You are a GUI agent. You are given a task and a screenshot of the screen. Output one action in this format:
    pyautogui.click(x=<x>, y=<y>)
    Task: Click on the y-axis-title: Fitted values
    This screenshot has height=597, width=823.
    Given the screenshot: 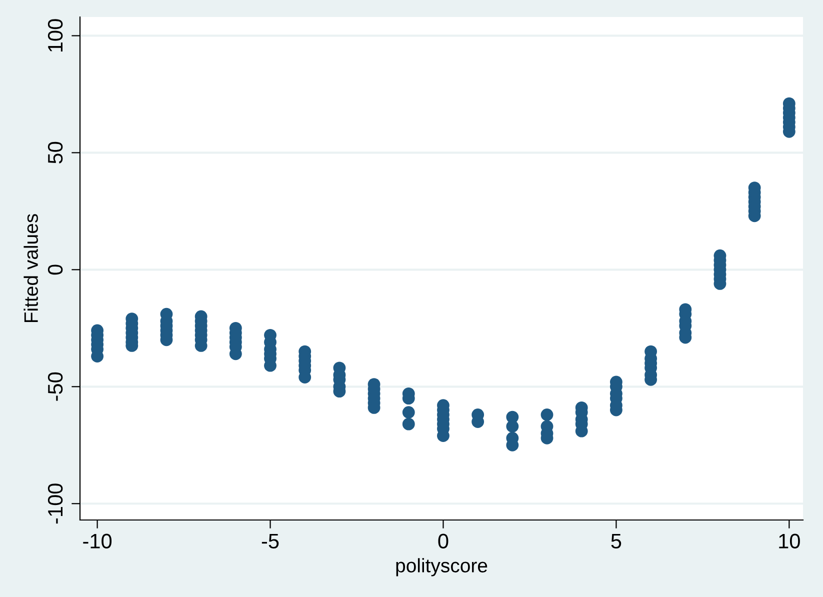 What is the action you would take?
    pyautogui.click(x=31, y=268)
    